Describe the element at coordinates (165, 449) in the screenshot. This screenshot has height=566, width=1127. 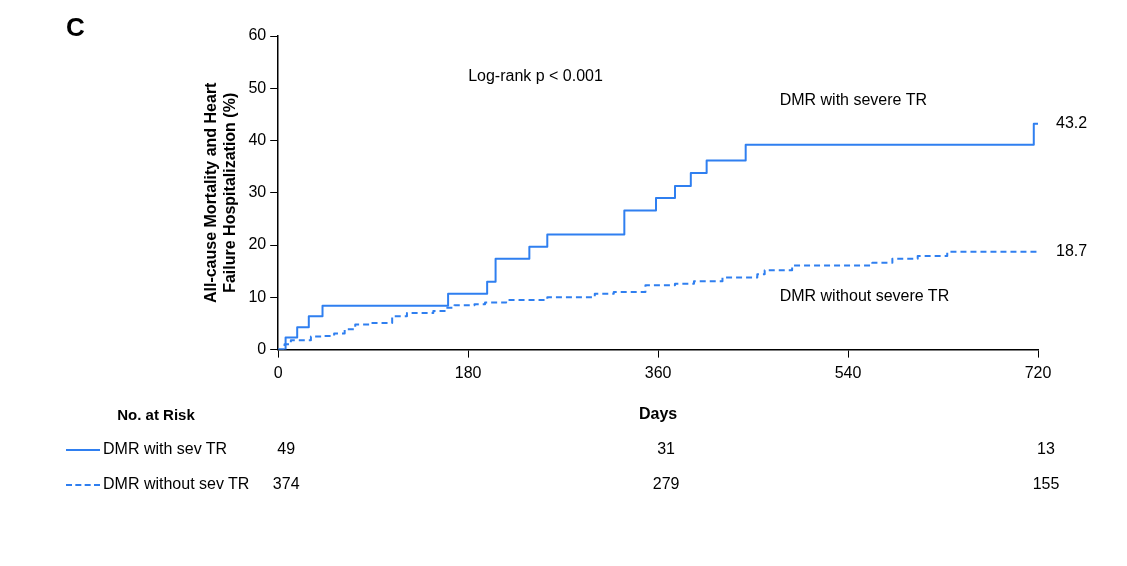
I see `text: DMR with sev TR` at that location.